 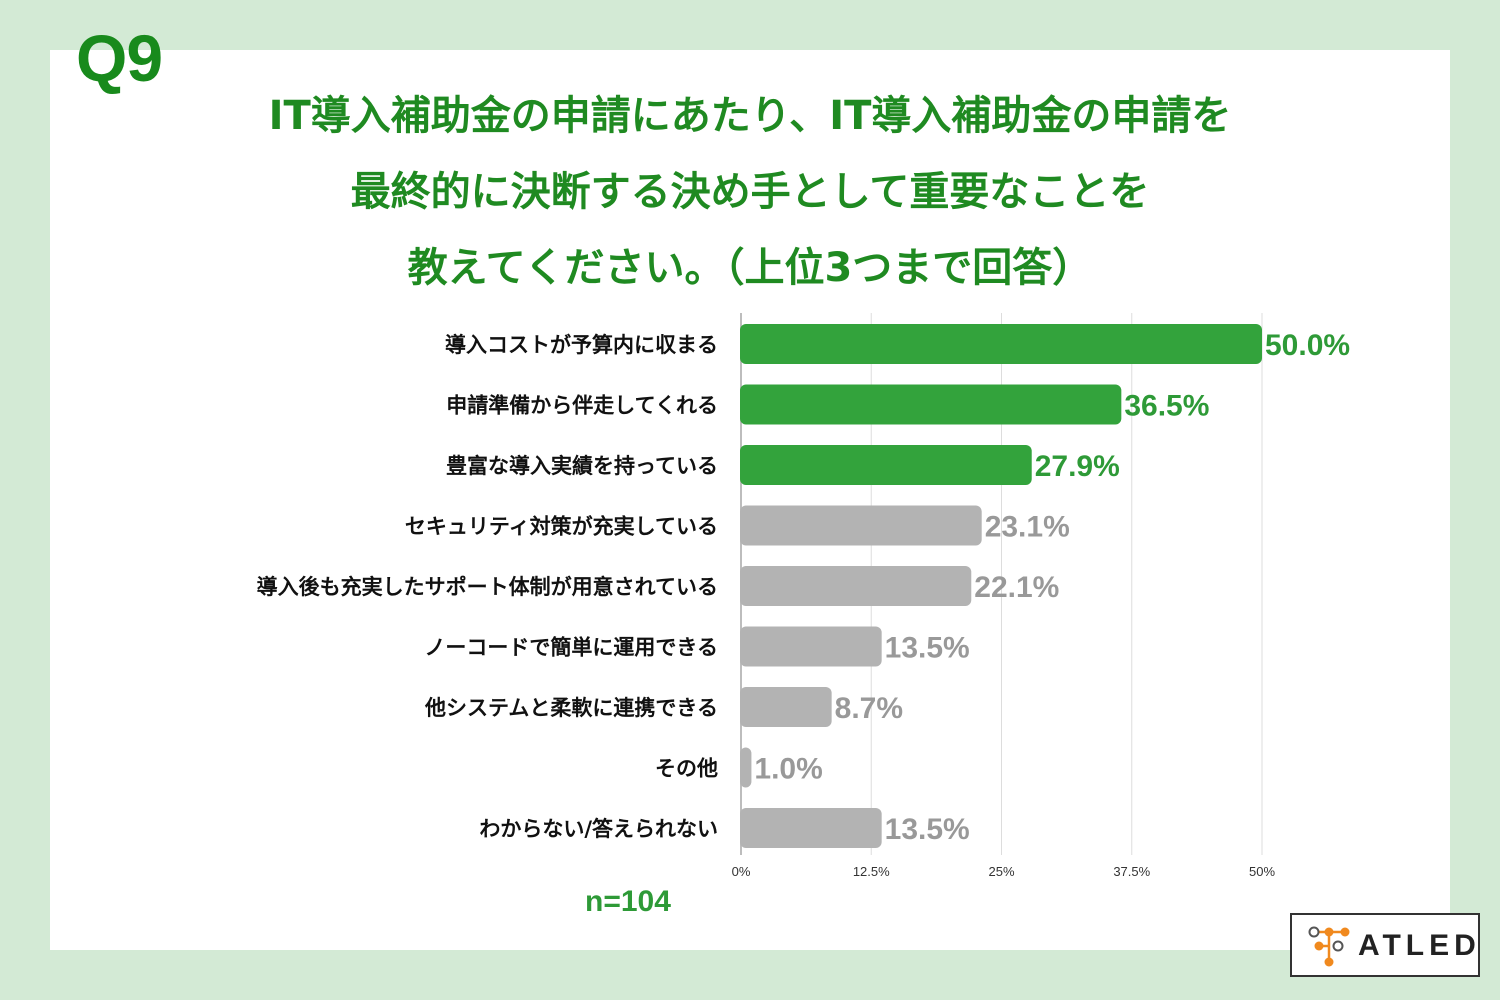 I want to click on value-label: 50.0%, so click(x=1307, y=345).